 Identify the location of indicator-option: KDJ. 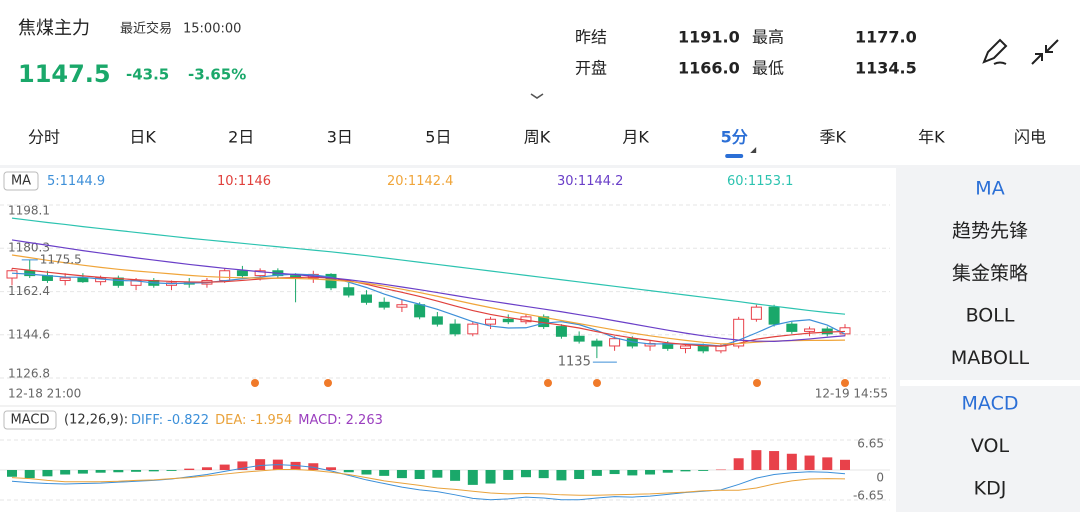
(990, 488).